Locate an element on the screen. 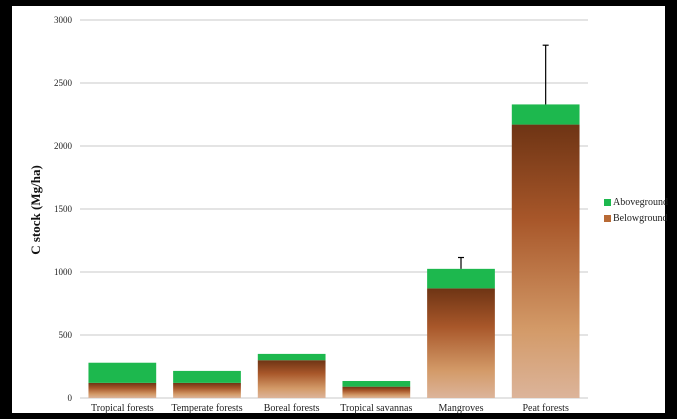 The width and height of the screenshot is (677, 419). x-category-label: Tropical savannas is located at coordinates (376, 408).